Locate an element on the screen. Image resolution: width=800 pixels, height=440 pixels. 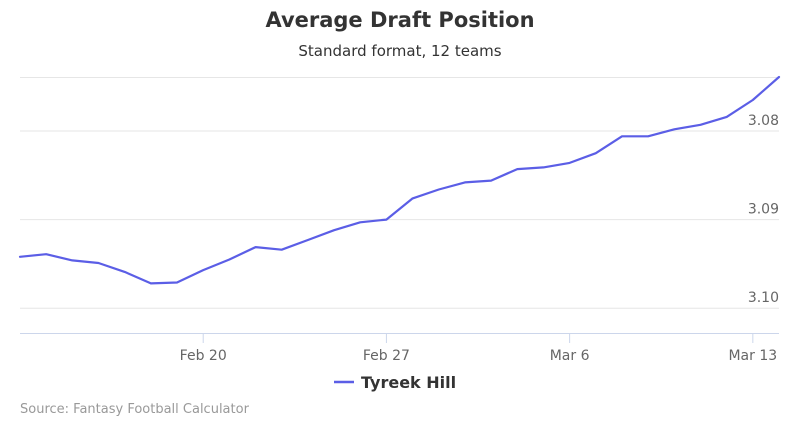
source-credit: Source: Fantasy Football Calculator is located at coordinates (134, 409).